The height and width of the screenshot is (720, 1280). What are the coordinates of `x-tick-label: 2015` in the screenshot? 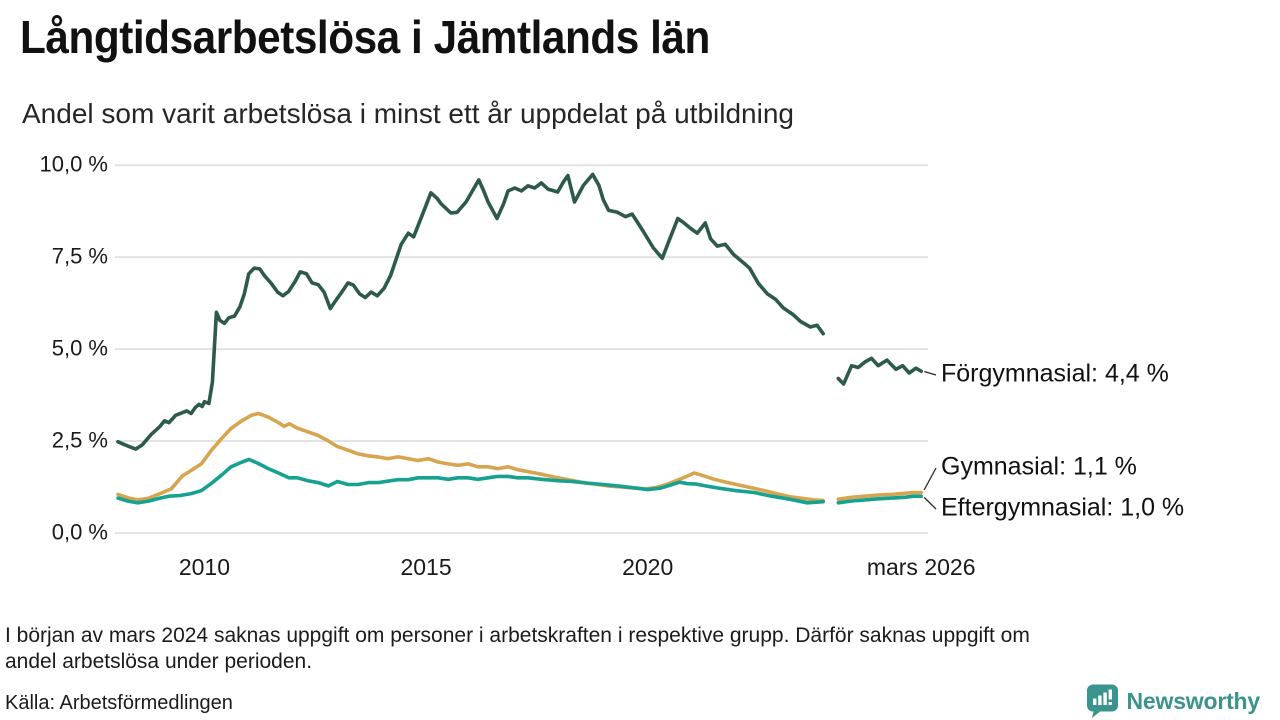 It's located at (426, 567).